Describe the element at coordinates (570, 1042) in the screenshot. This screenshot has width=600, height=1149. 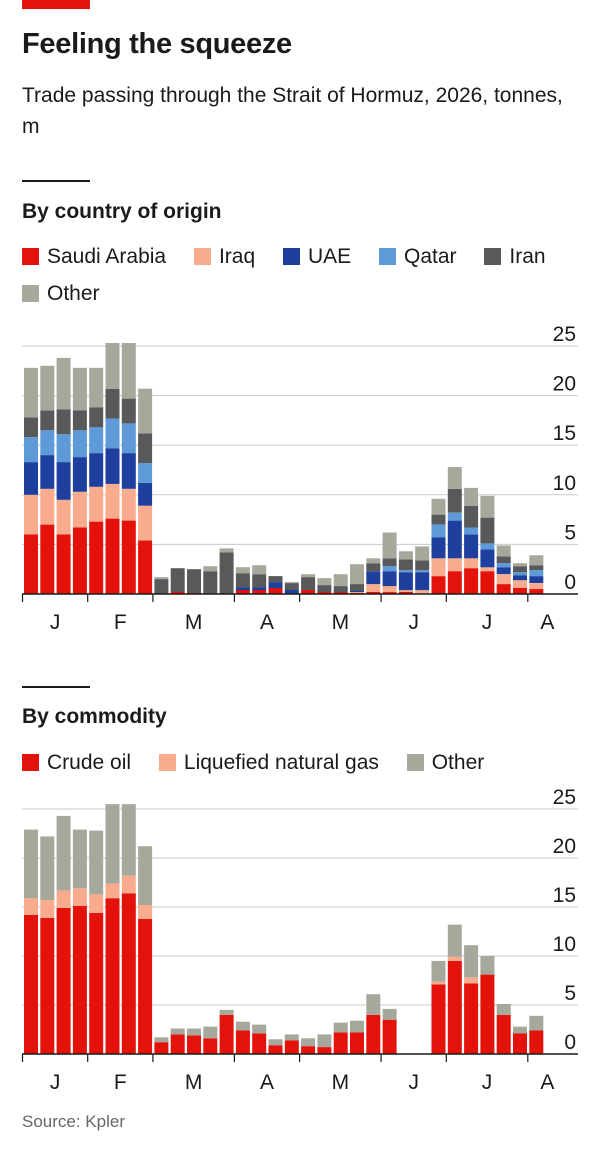
I see `y-tick-label: 0` at that location.